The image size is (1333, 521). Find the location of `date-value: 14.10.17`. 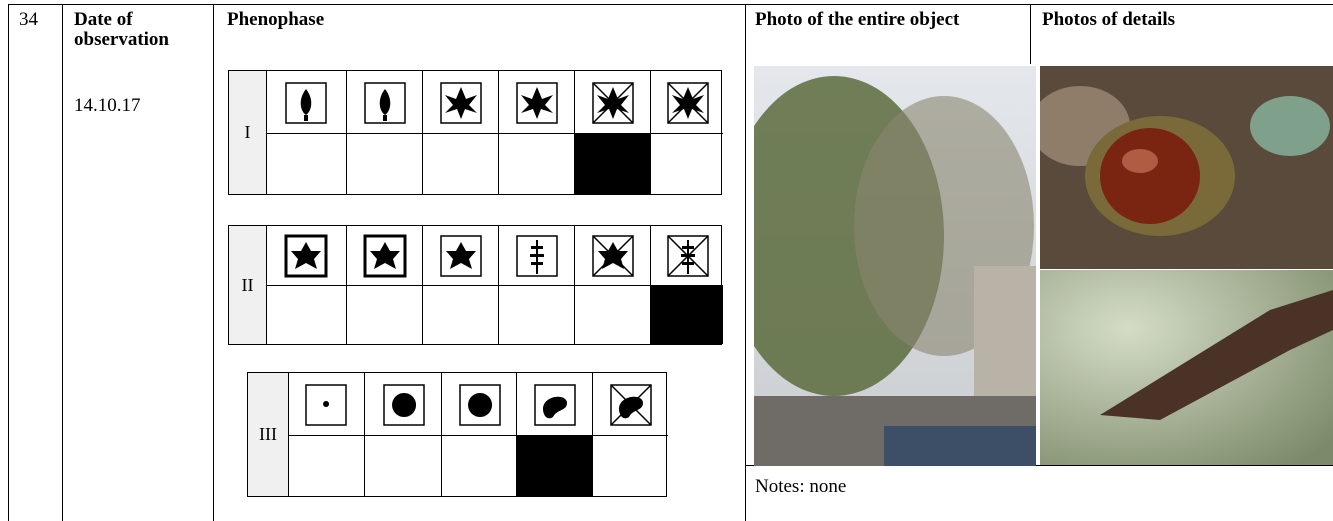

date-value: 14.10.17 is located at coordinates (107, 105).